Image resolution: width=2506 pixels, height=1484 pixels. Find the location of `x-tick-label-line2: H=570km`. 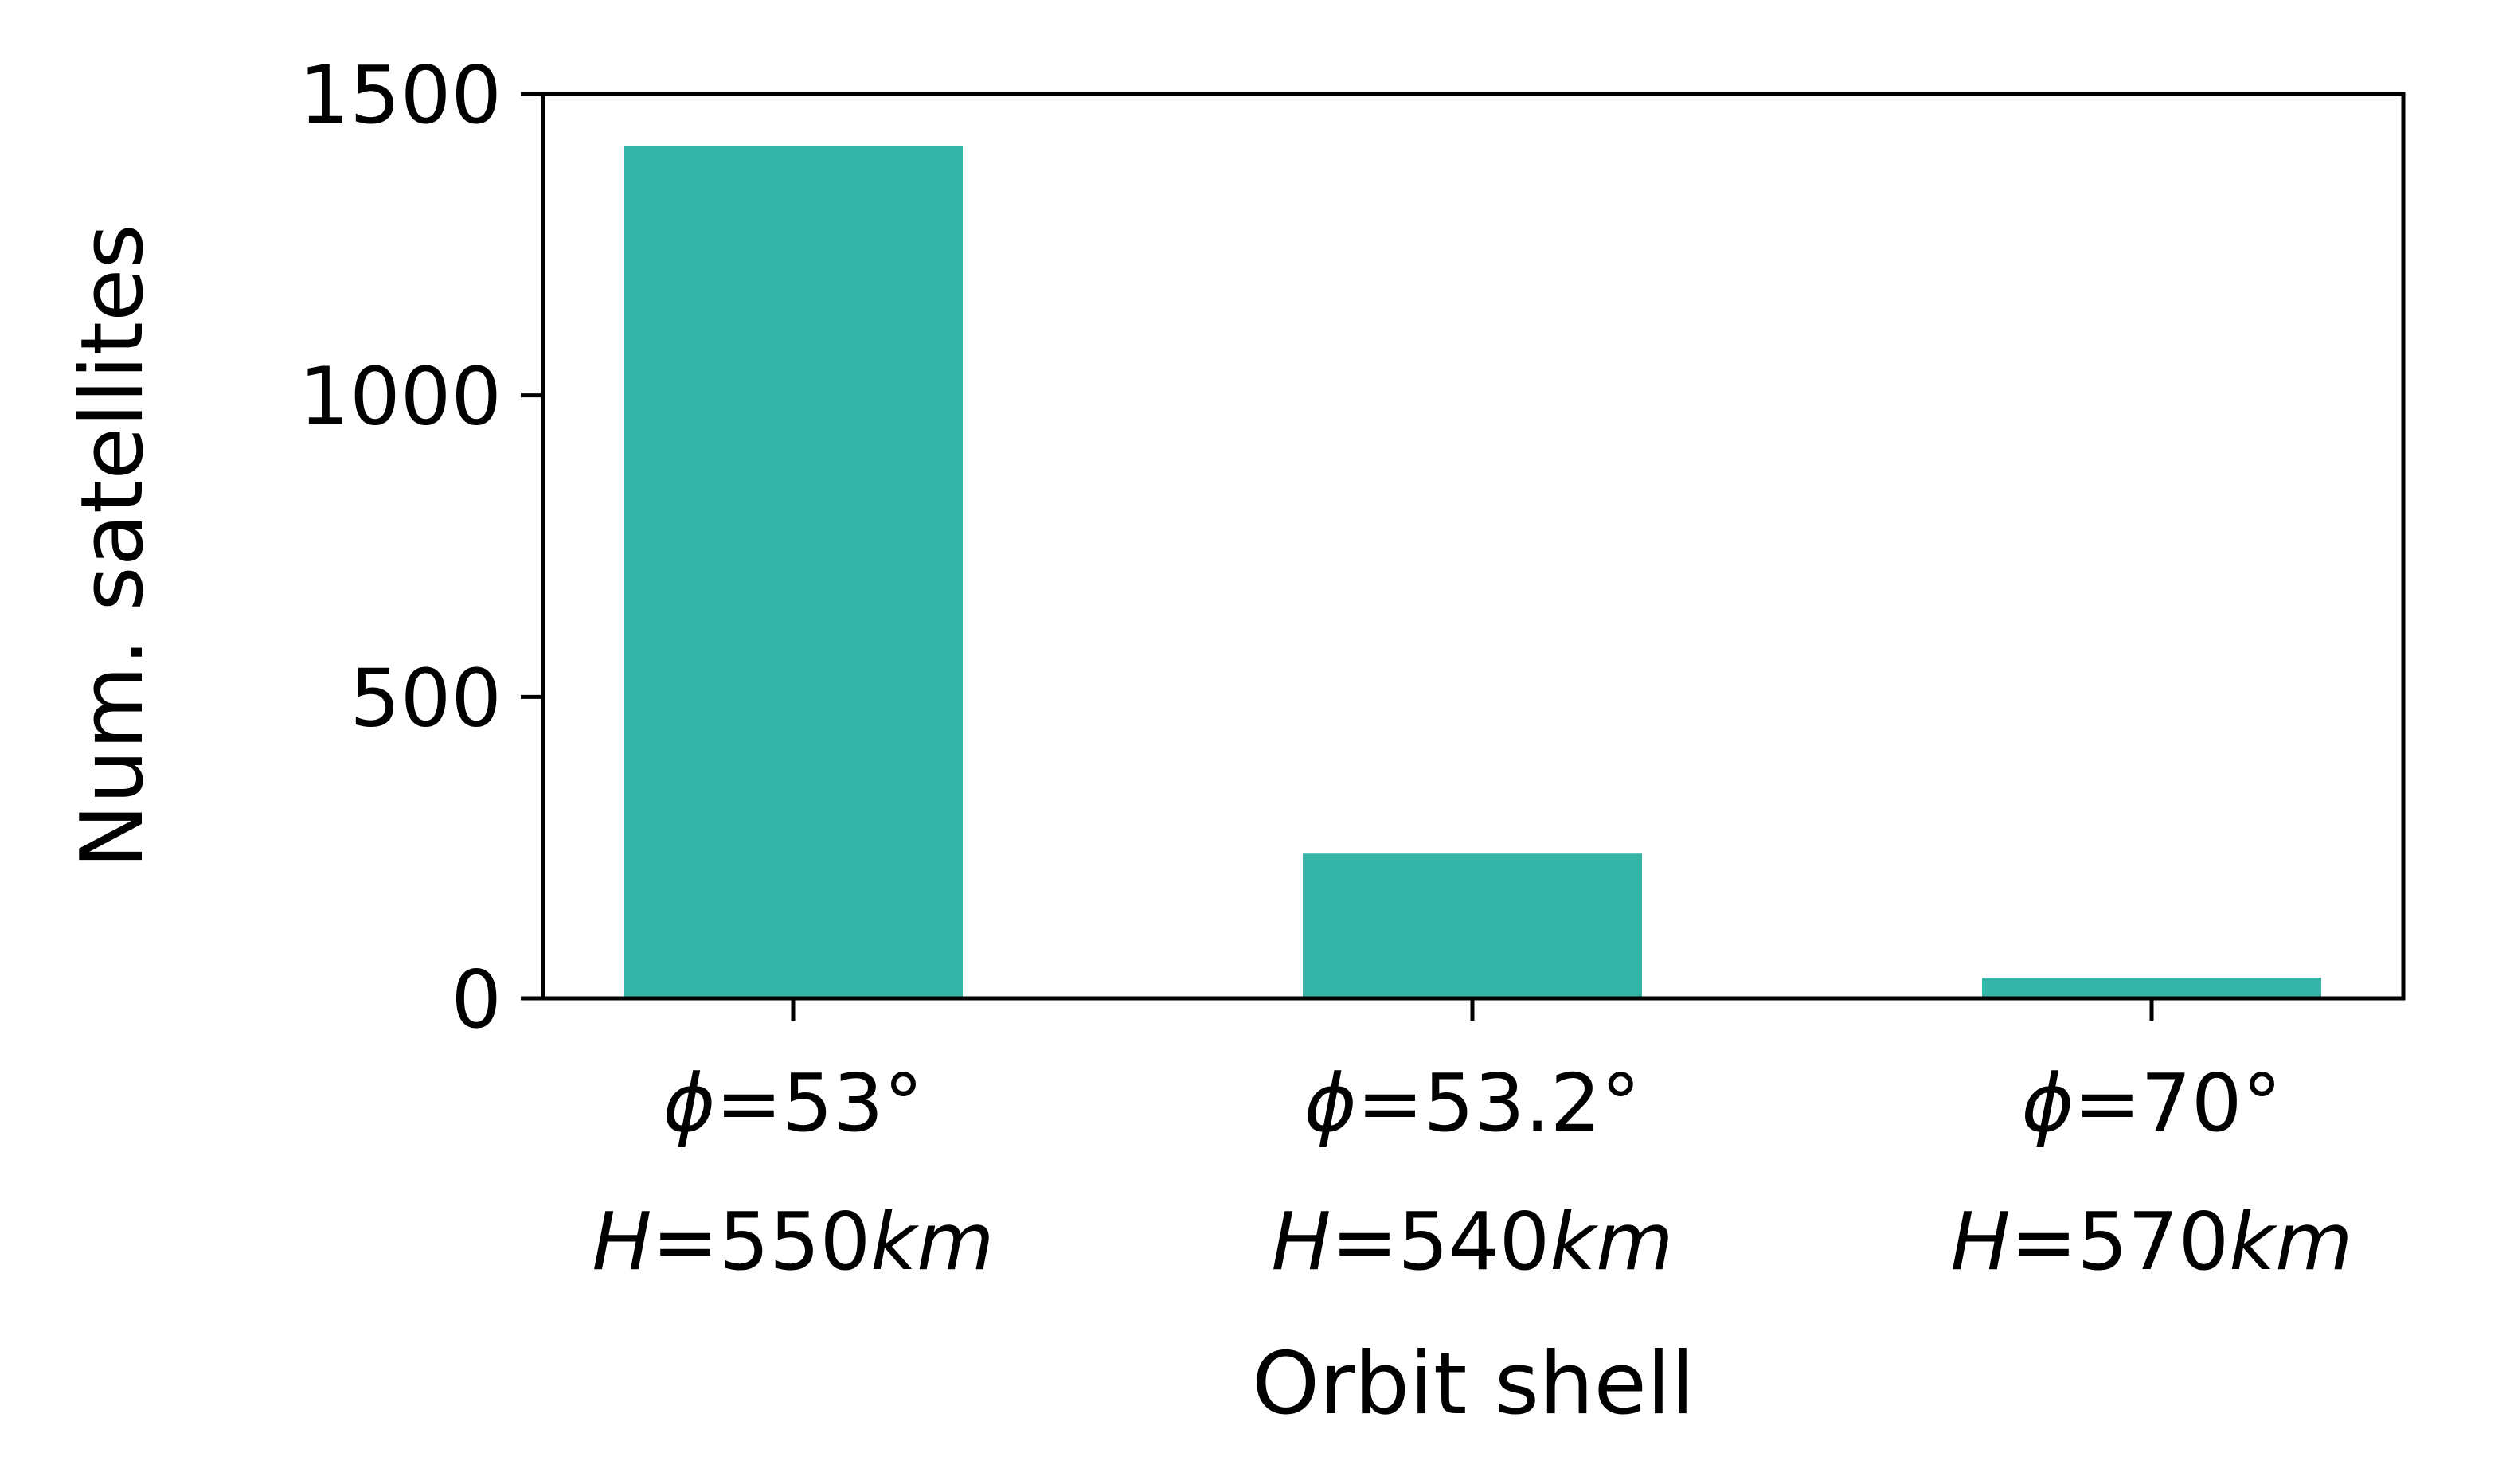

x-tick-label-line2: H=570km is located at coordinates (2151, 1241).